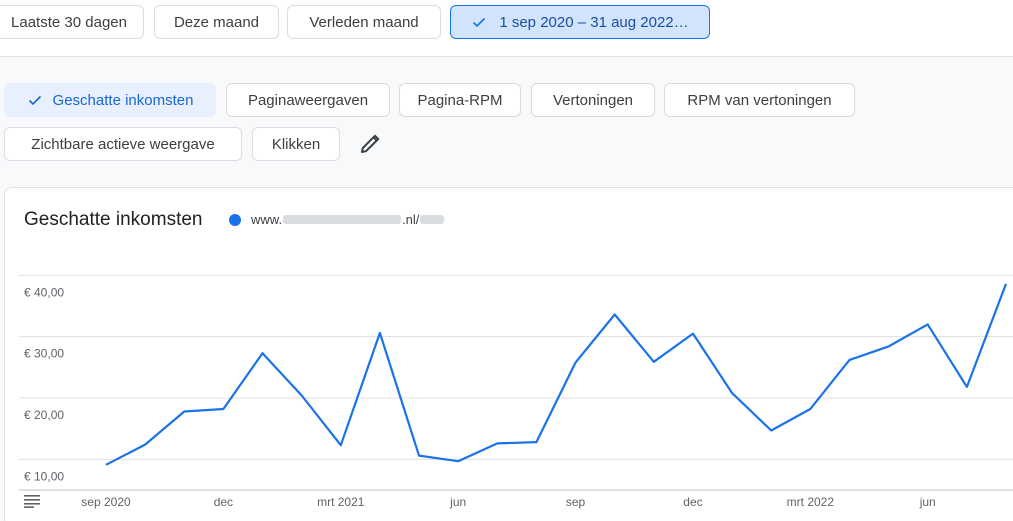 The width and height of the screenshot is (1013, 521). I want to click on metric-chip-impression-rpm: RPM van vertoningen, so click(759, 100).